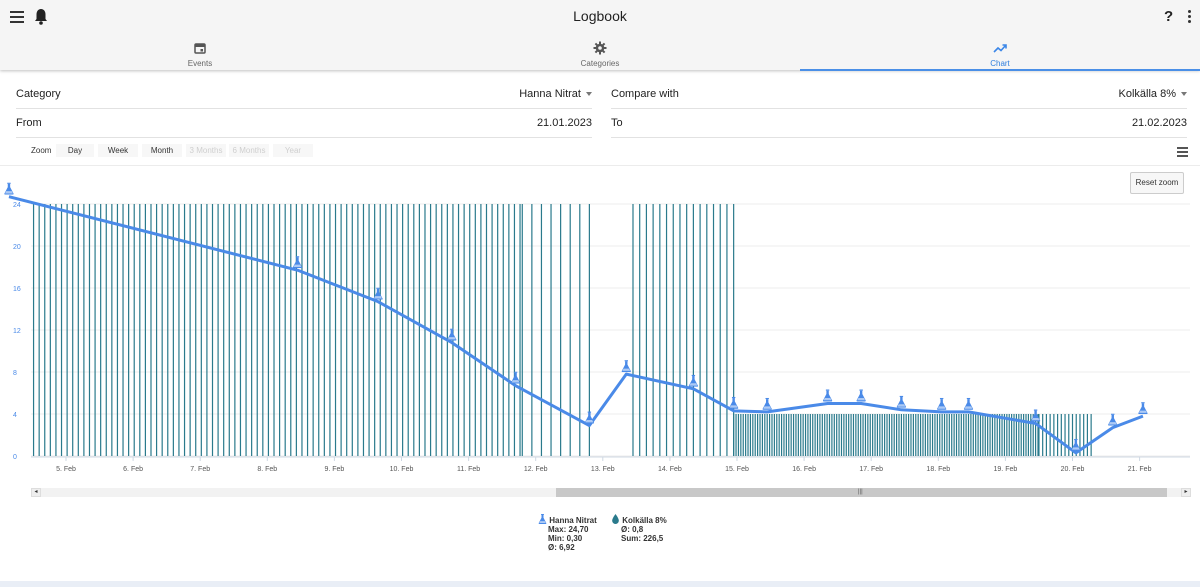 The height and width of the screenshot is (587, 1200). What do you see at coordinates (133, 469) in the screenshot?
I see `x-tick-label: 6. Feb` at bounding box center [133, 469].